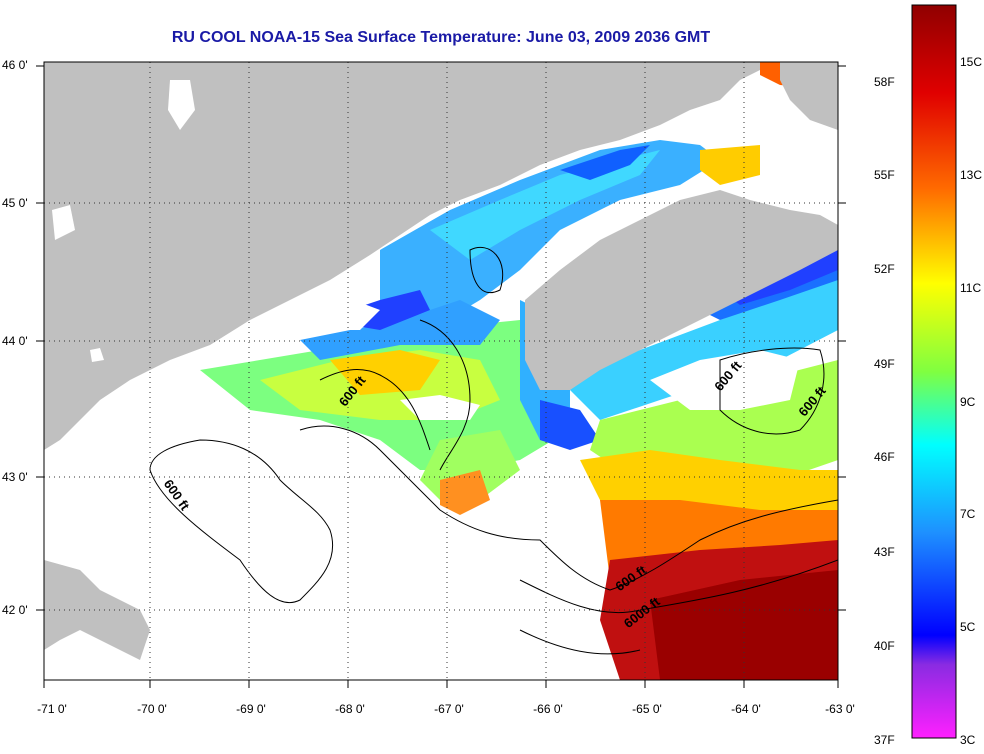  I want to click on colorbar-f-label: 55F, so click(884, 175).